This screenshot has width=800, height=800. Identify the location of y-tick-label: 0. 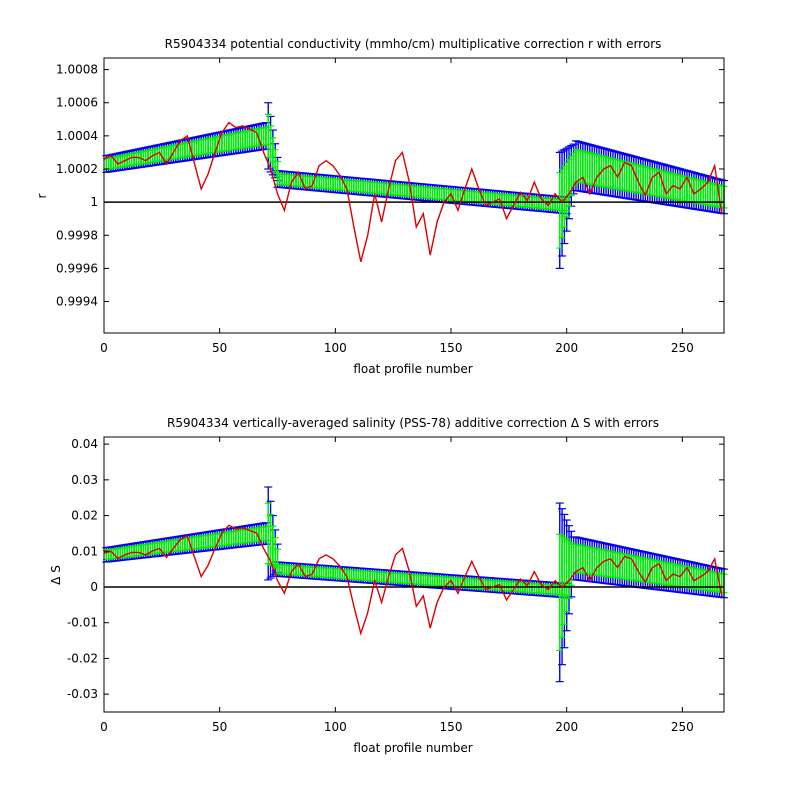
(94, 587).